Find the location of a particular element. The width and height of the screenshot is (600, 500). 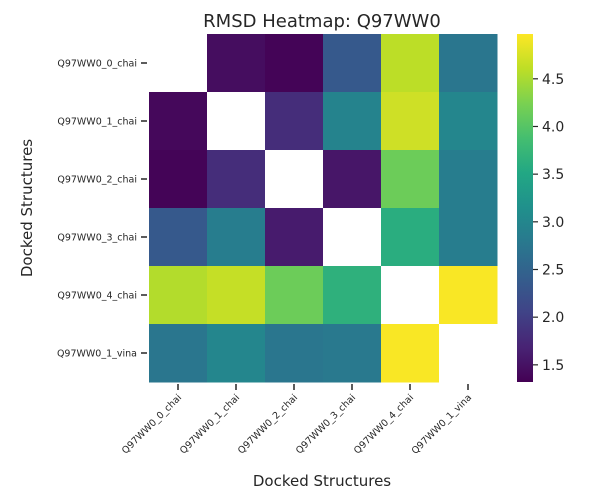

y-tick-label: Q97WW0_4_chai is located at coordinates (97, 296).